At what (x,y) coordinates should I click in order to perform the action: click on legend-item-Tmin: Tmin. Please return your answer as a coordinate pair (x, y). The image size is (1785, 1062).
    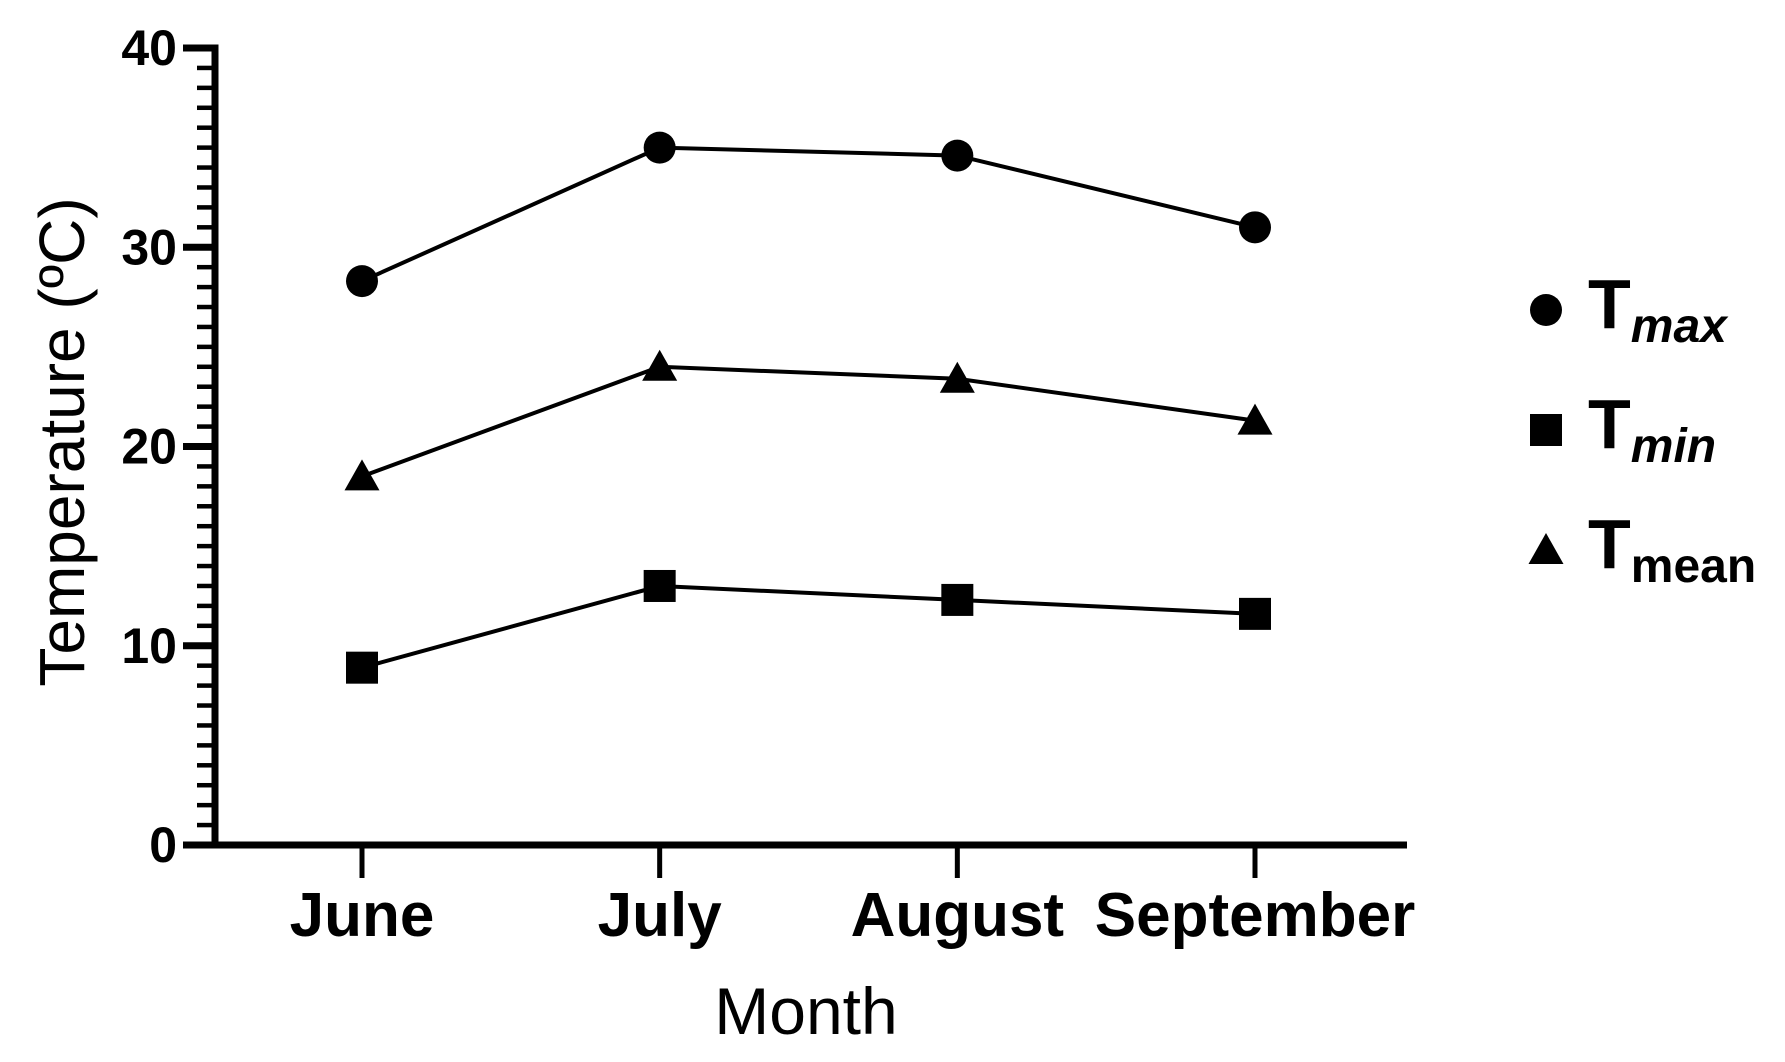
    Looking at the image, I should click on (1640, 430).